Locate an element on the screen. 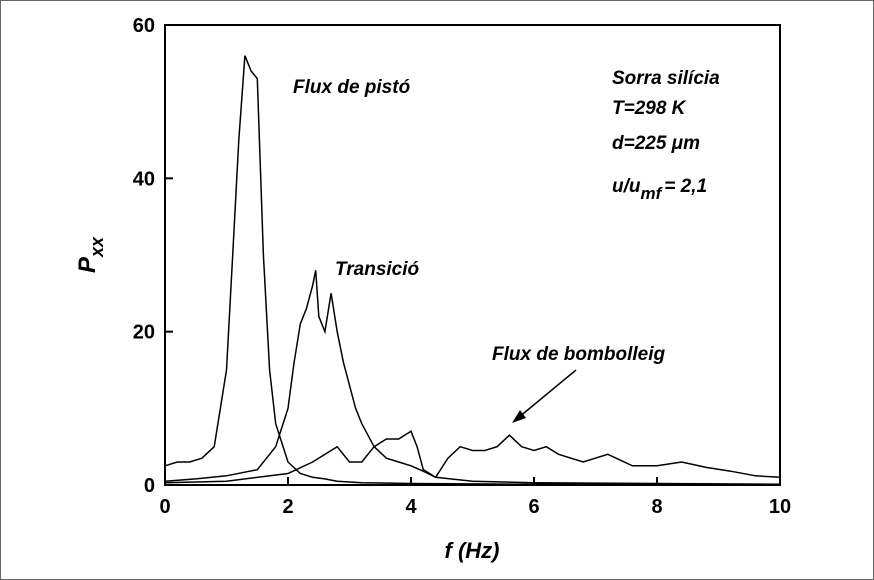 This screenshot has width=874, height=580. y-label-main: P is located at coordinates (87, 264).